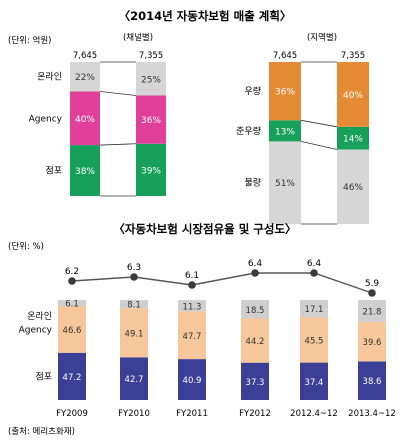 This screenshot has width=410, height=443. I want to click on share-segment-label: 40.9, so click(192, 381).